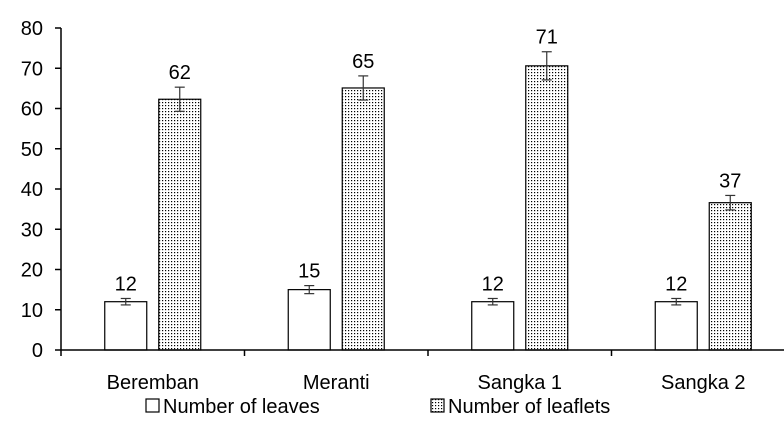 This screenshot has width=784, height=426. What do you see at coordinates (180, 73) in the screenshot?
I see `data-label: 62` at bounding box center [180, 73].